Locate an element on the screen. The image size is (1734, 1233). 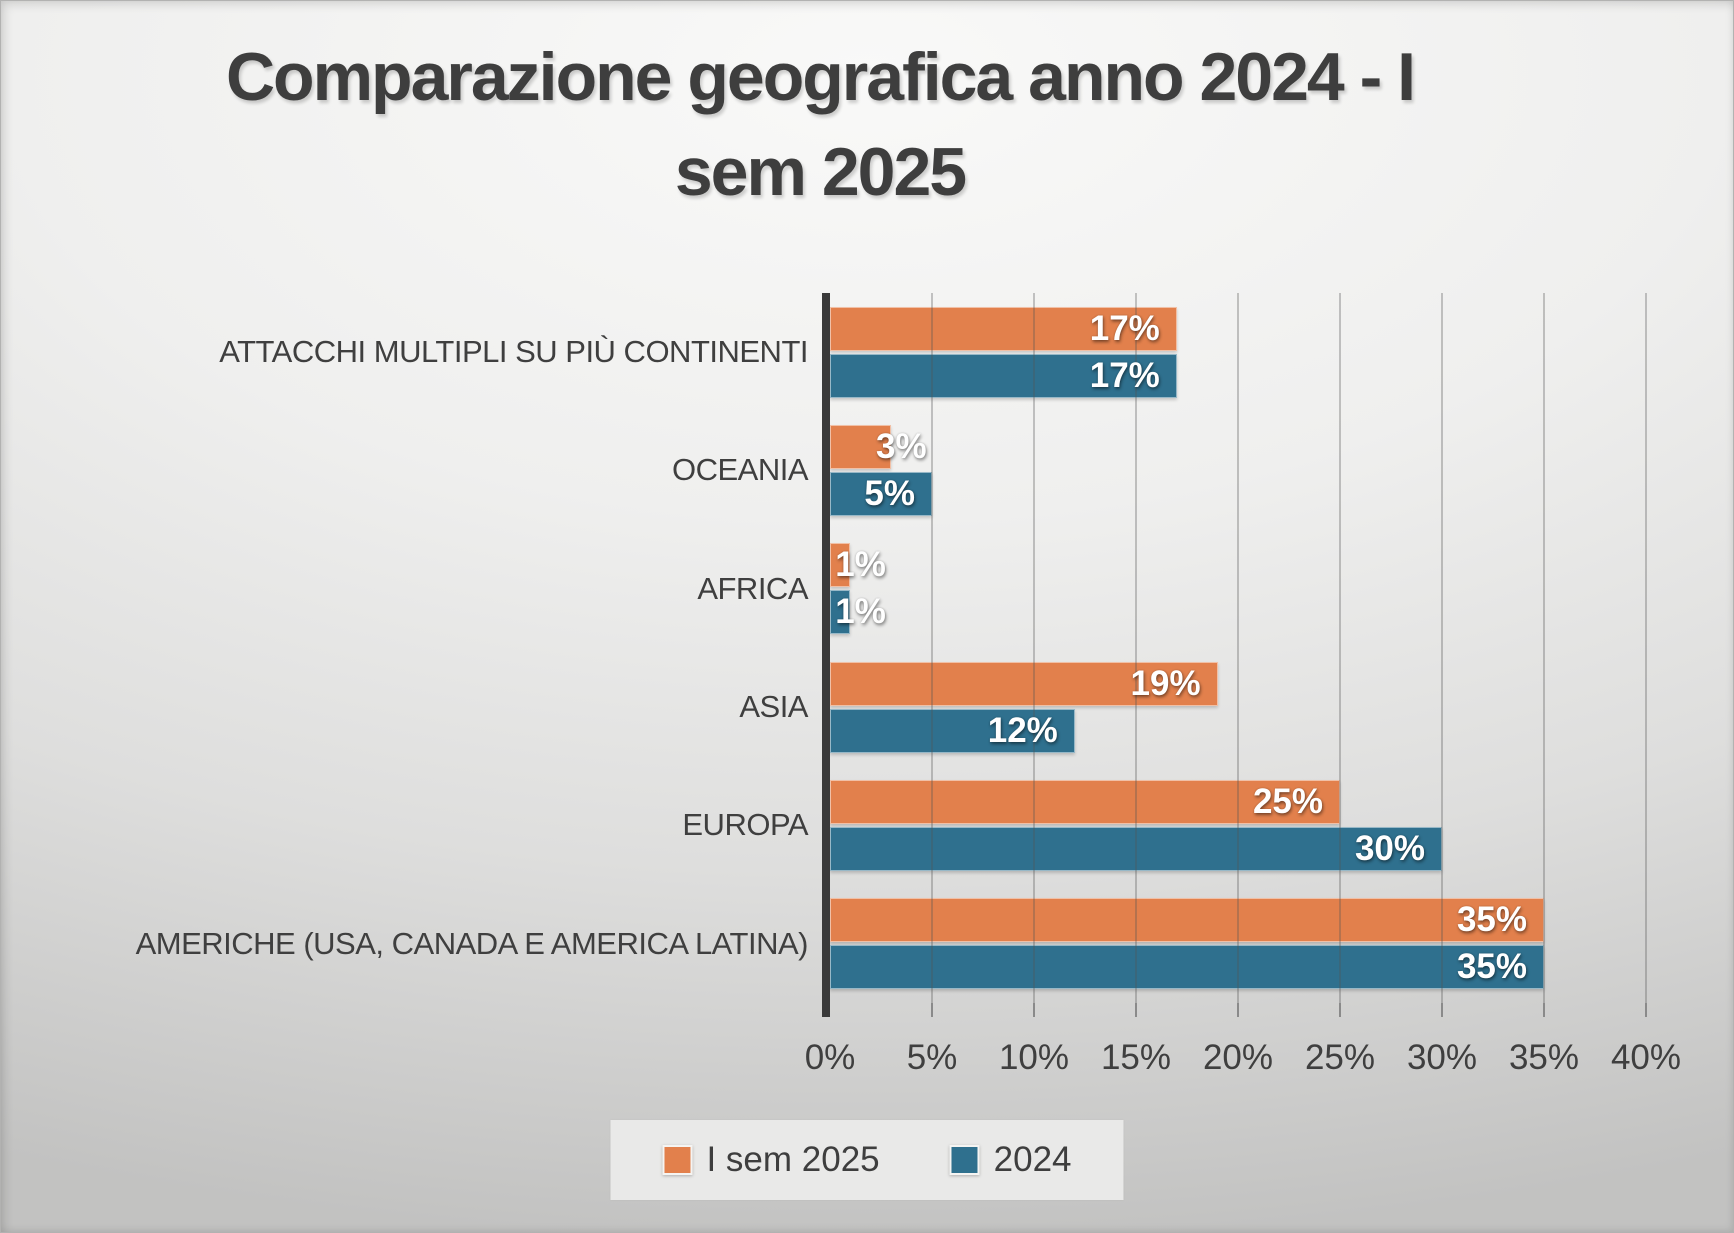
bar-2024: 1% is located at coordinates (858, 612).